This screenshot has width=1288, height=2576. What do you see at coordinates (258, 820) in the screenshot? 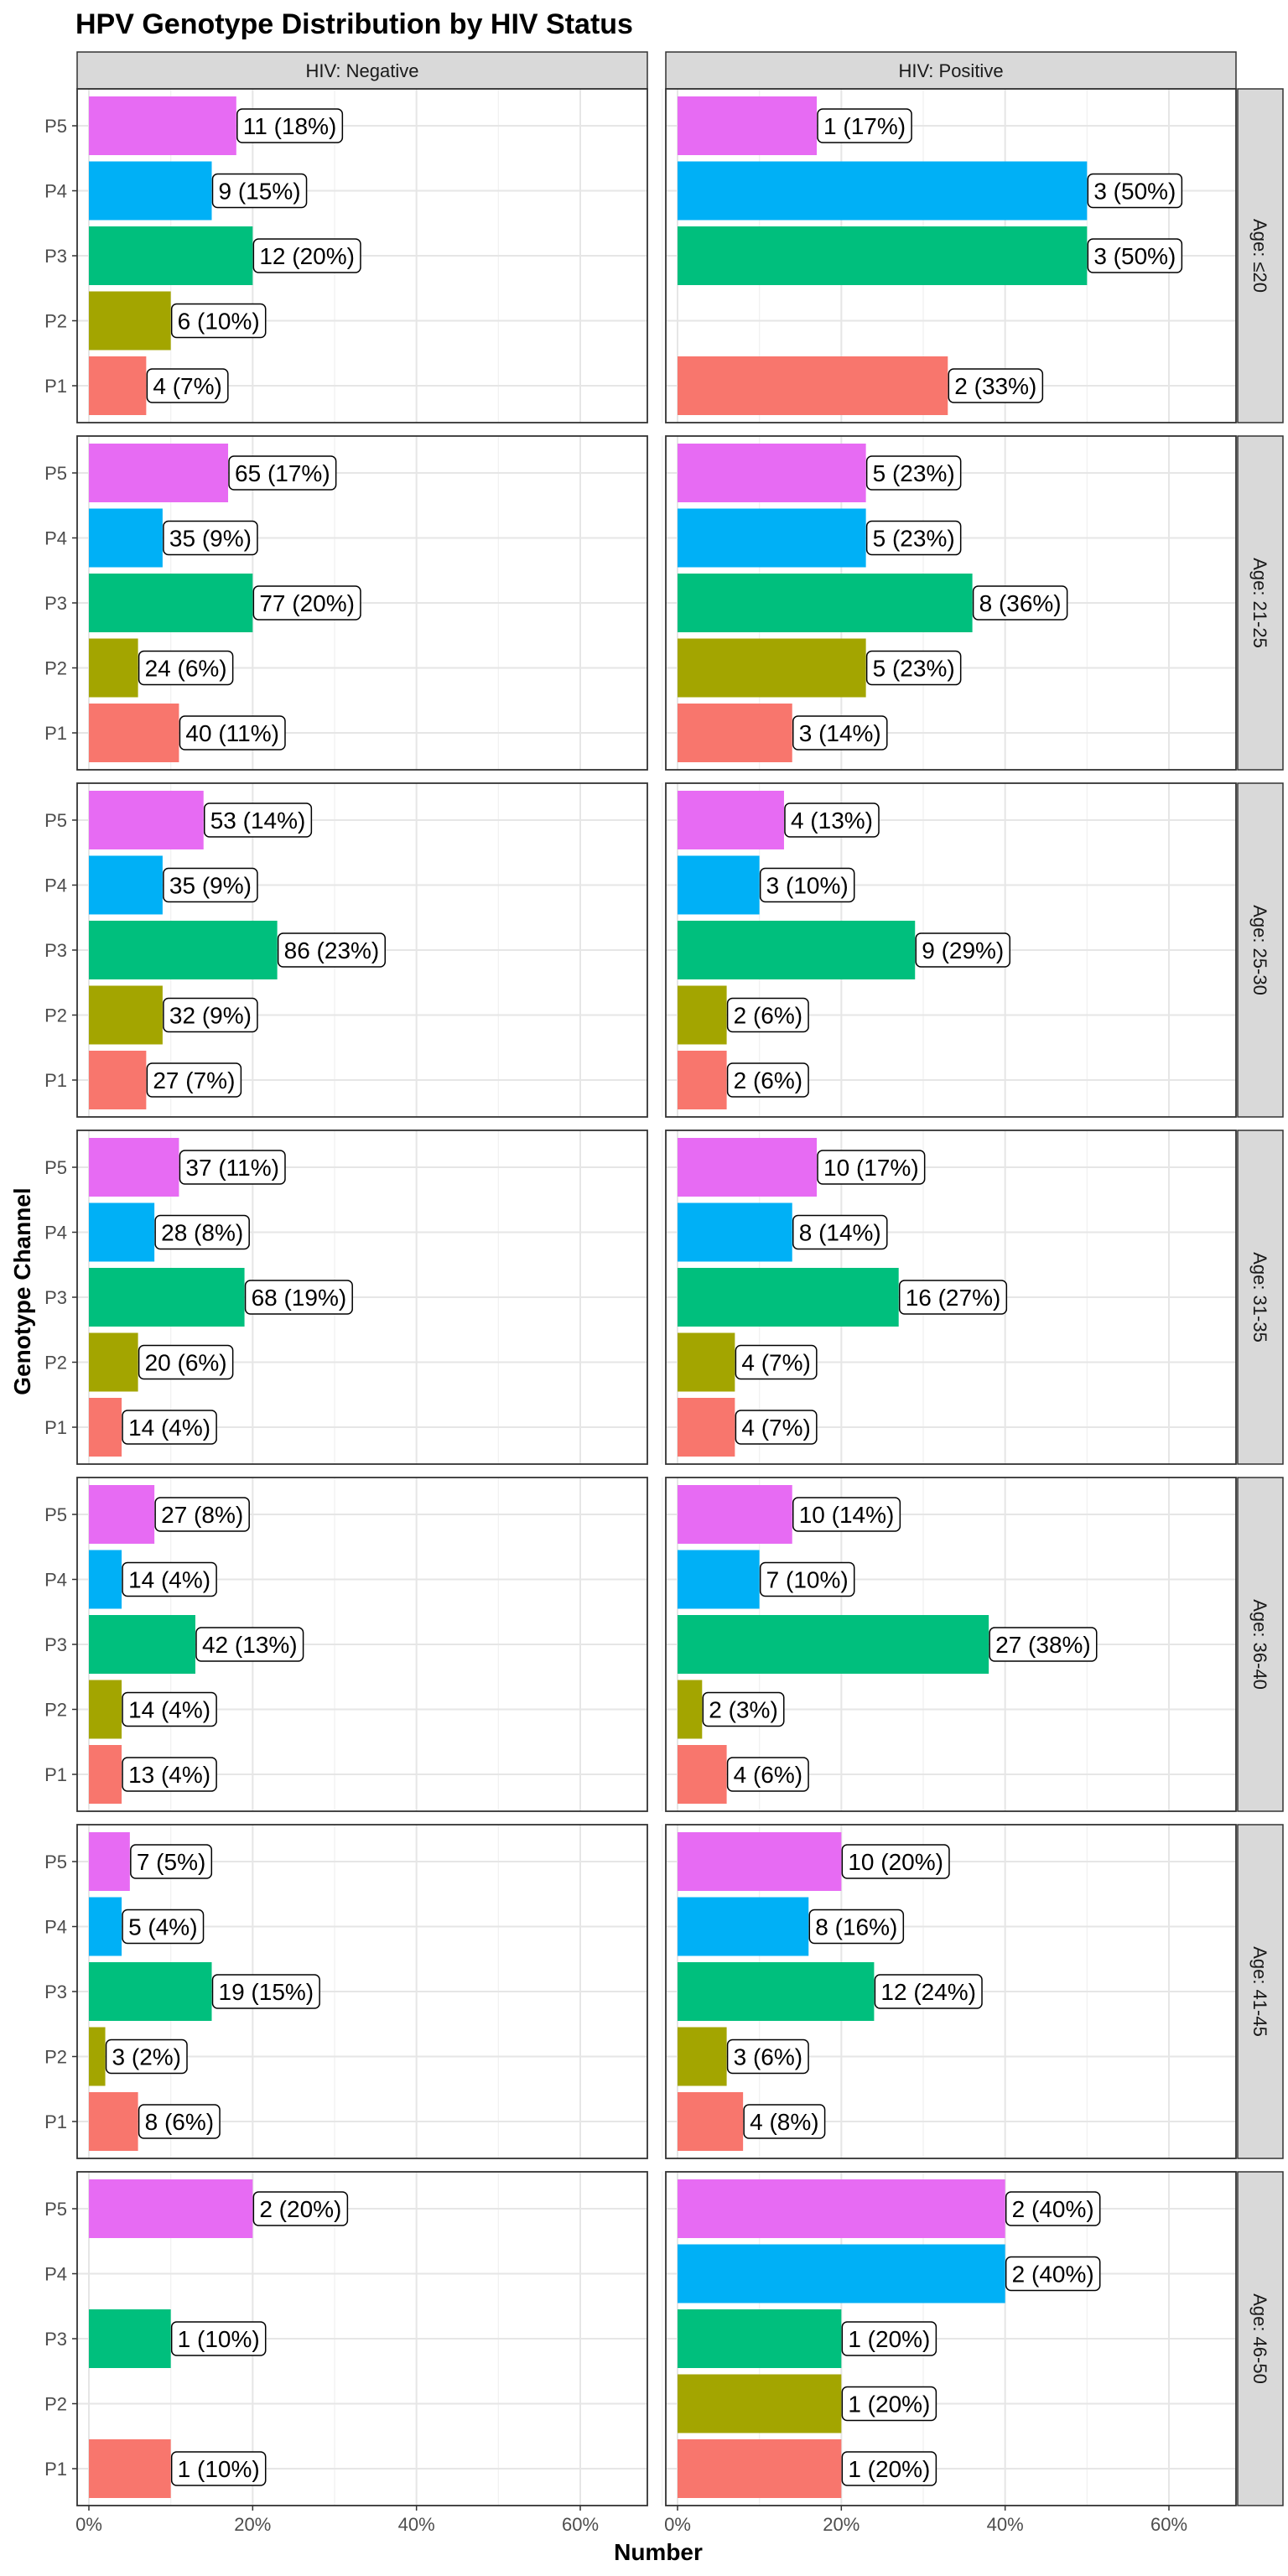
I see `bar-data-label: 53 (14%)` at bounding box center [258, 820].